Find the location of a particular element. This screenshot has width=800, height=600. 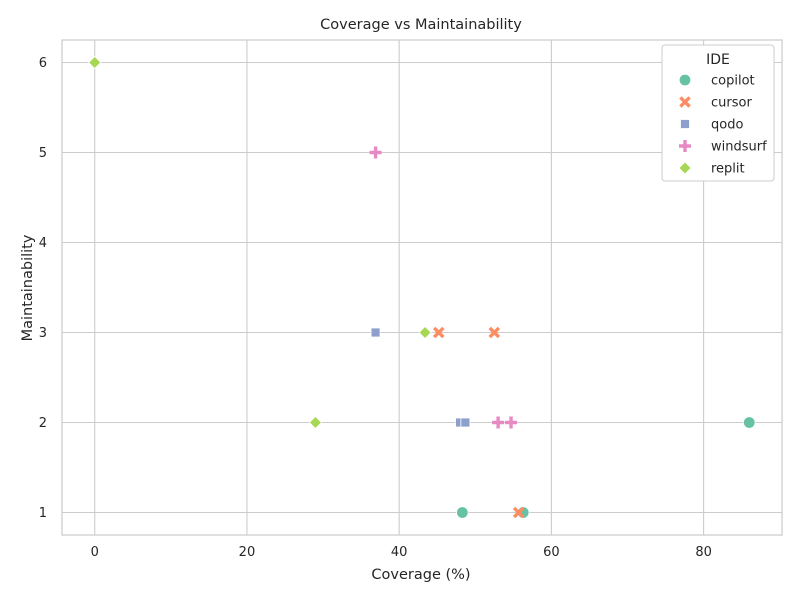

legend-label-windsurf: windsurf is located at coordinates (739, 147).